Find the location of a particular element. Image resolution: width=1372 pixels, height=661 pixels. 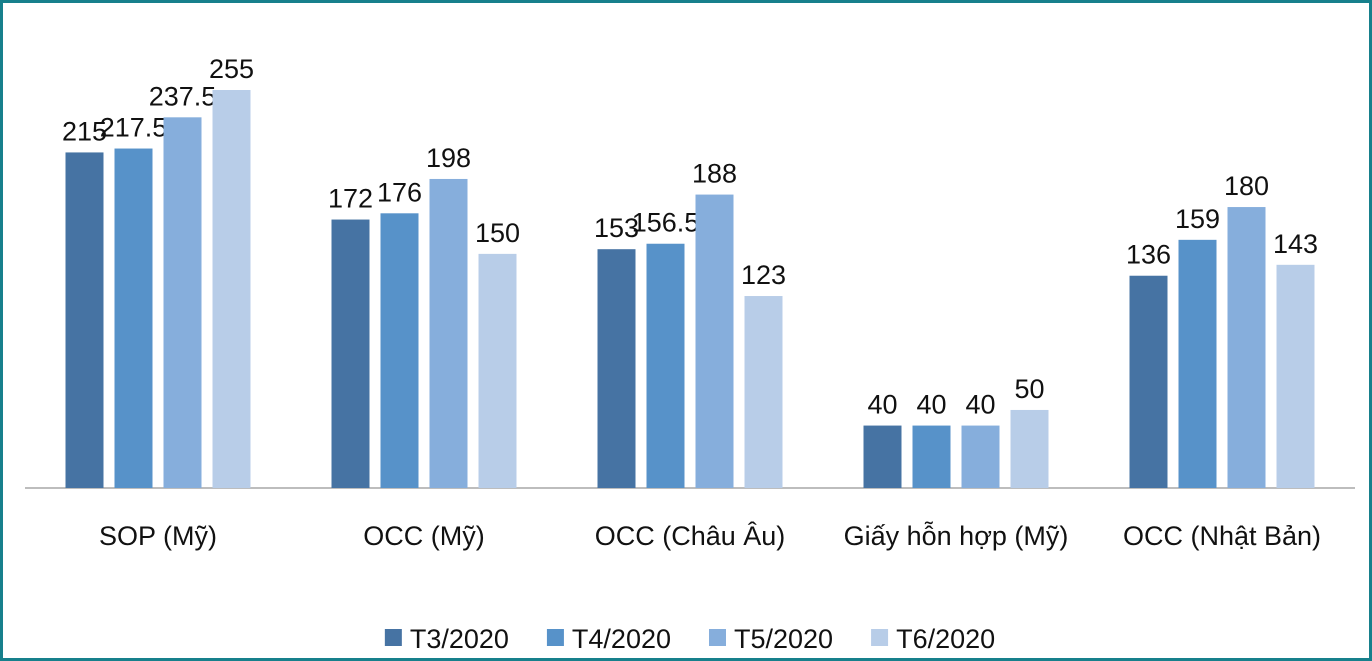

legend-label: T3/2020 is located at coordinates (459, 639).